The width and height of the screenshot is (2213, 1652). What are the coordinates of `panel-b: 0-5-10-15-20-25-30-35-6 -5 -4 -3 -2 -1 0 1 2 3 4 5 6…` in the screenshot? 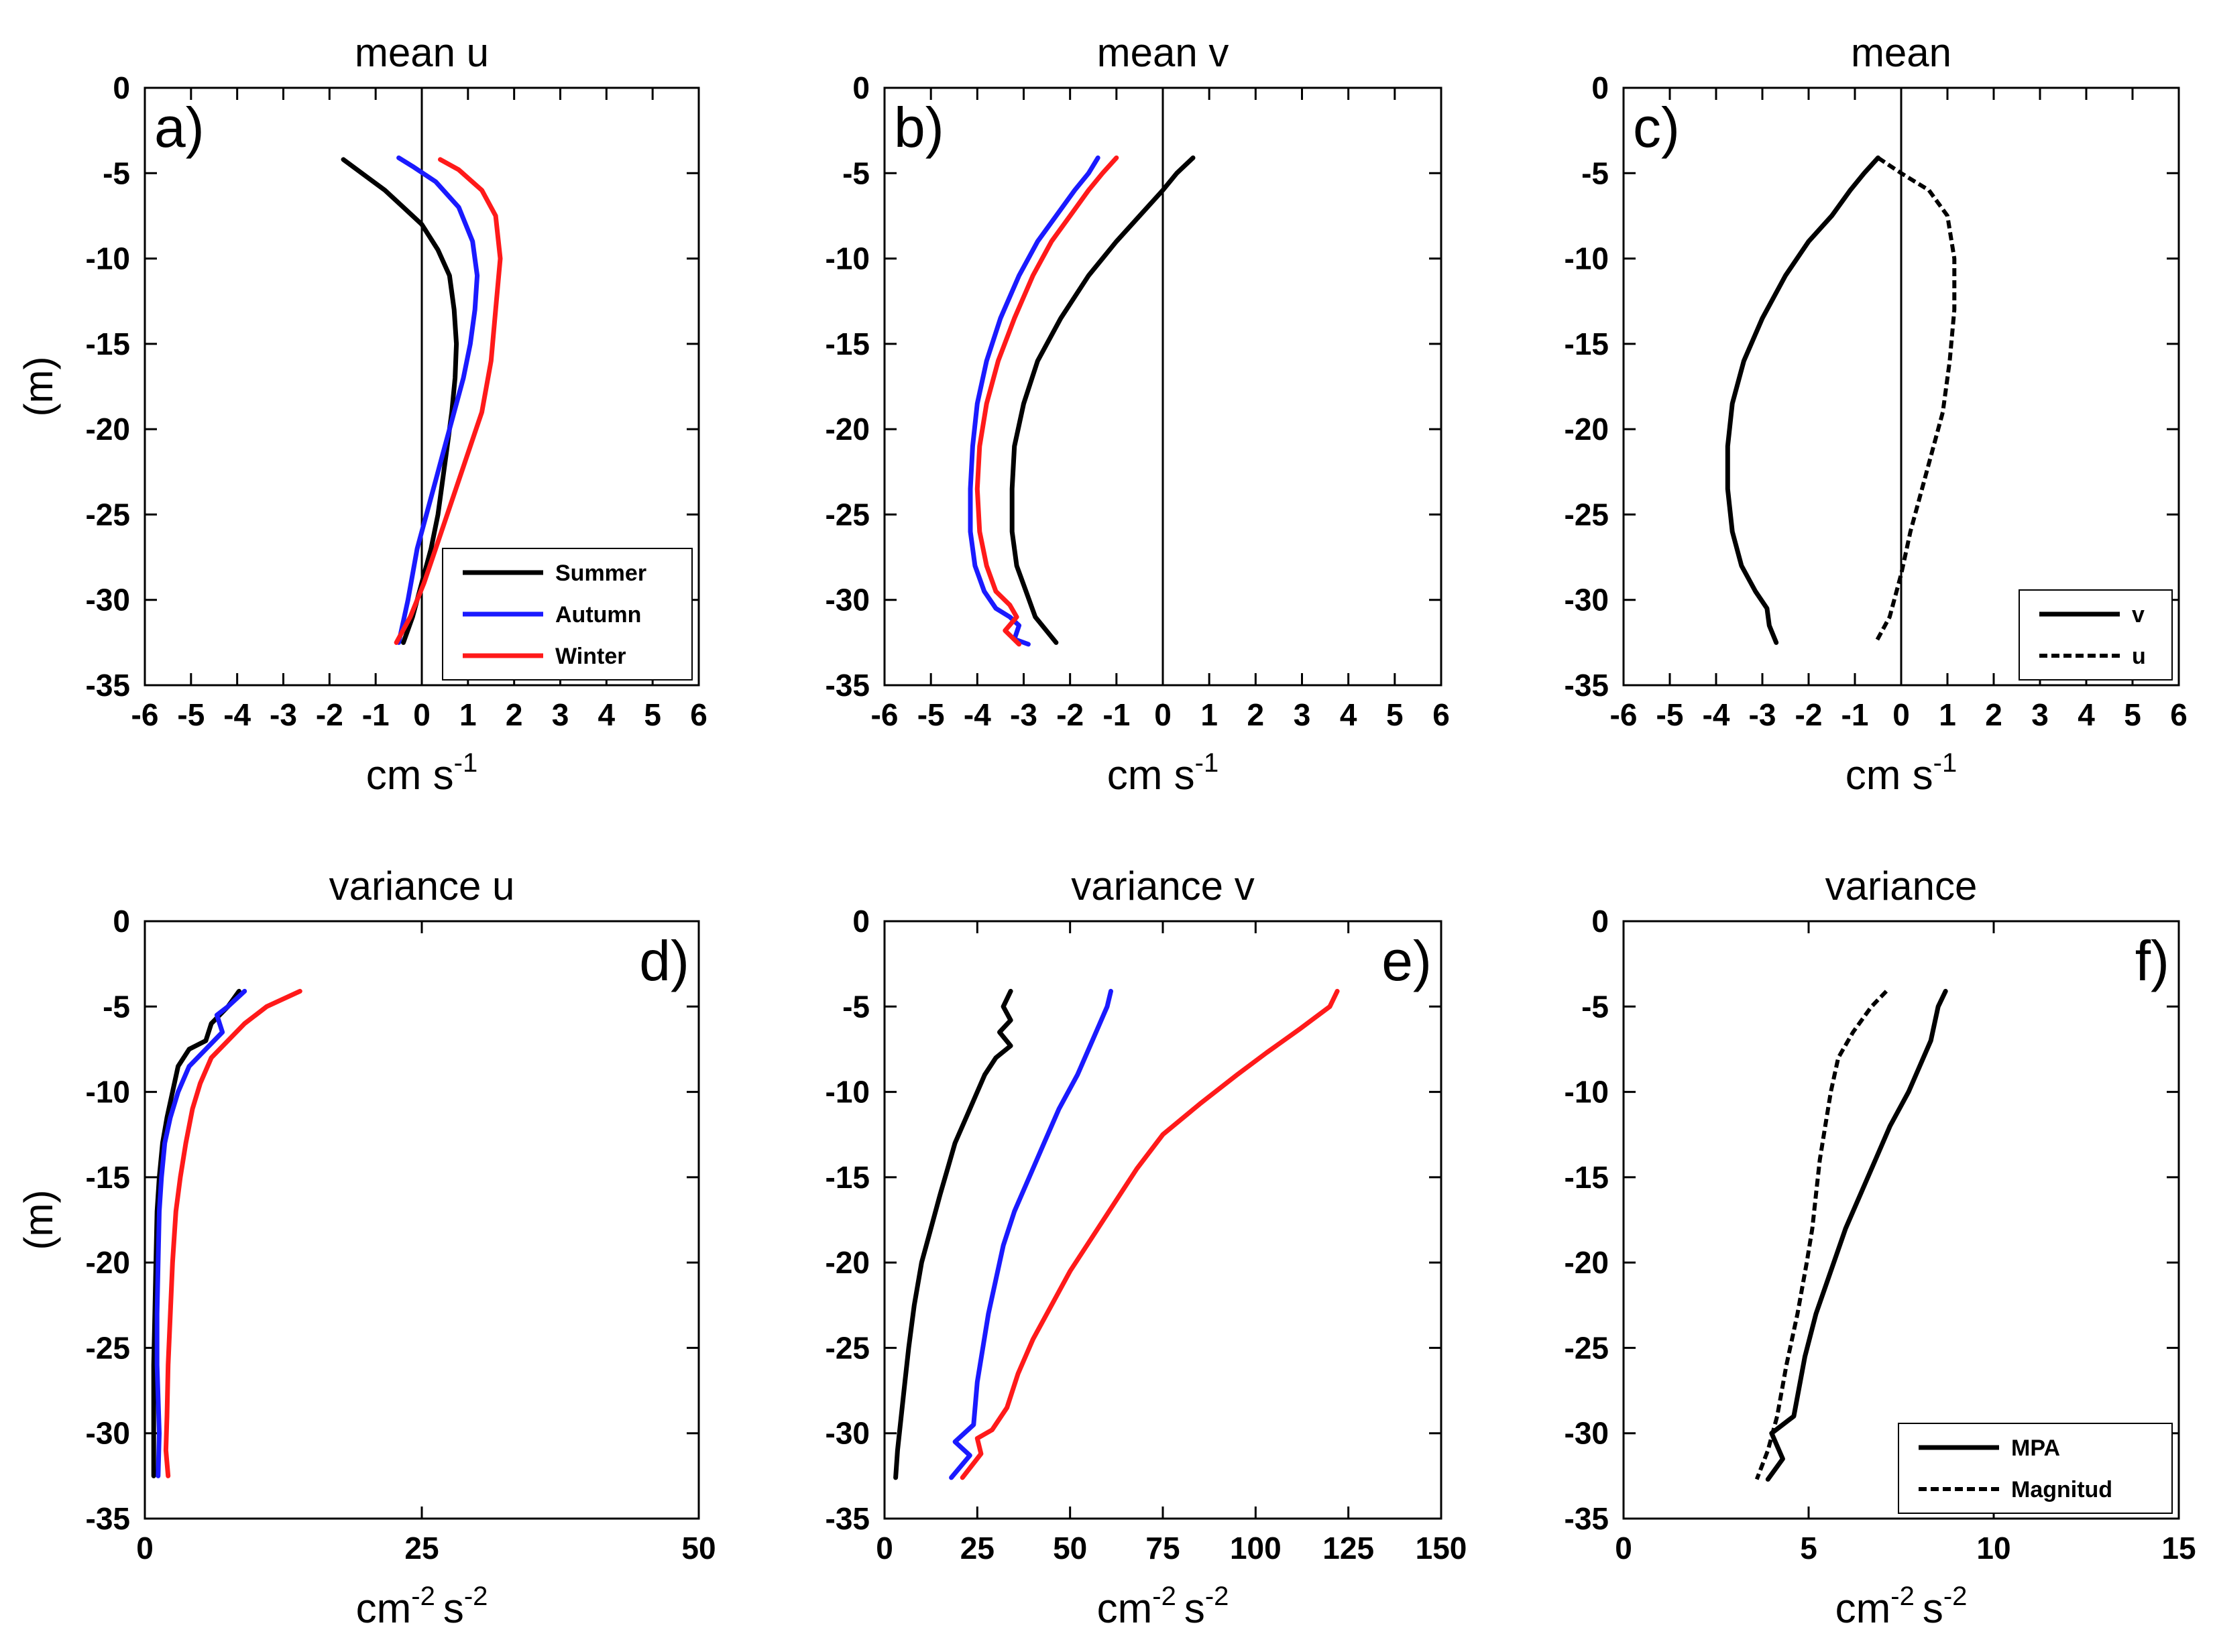 It's located at (1138, 414).